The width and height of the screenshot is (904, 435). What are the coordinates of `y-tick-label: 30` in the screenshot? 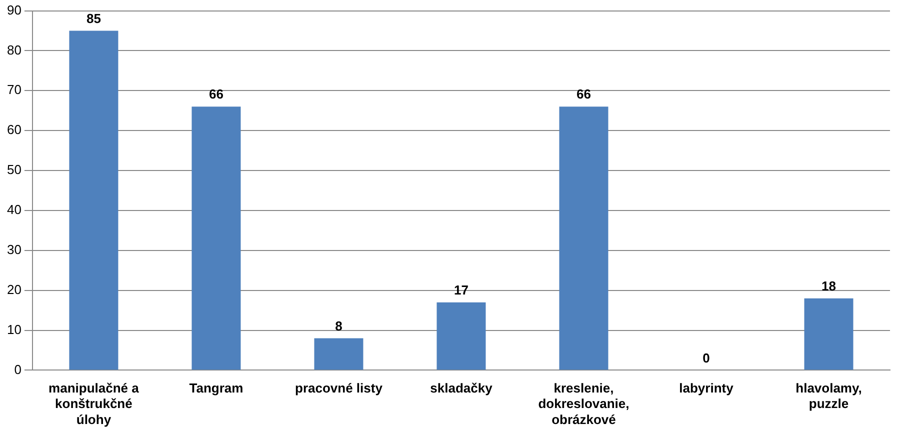 It's located at (14, 249).